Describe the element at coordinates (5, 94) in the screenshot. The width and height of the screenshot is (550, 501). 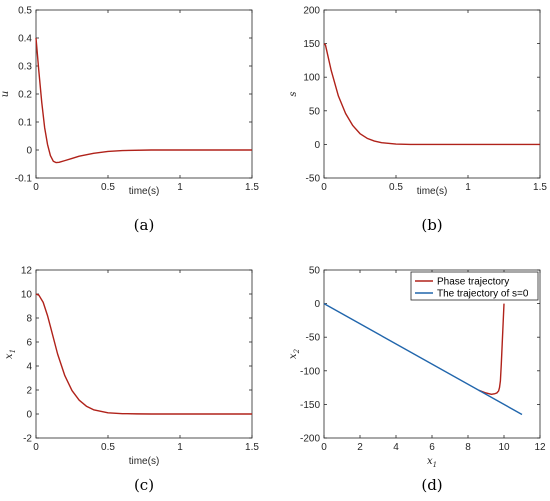
I see `y-axis-label: u` at that location.